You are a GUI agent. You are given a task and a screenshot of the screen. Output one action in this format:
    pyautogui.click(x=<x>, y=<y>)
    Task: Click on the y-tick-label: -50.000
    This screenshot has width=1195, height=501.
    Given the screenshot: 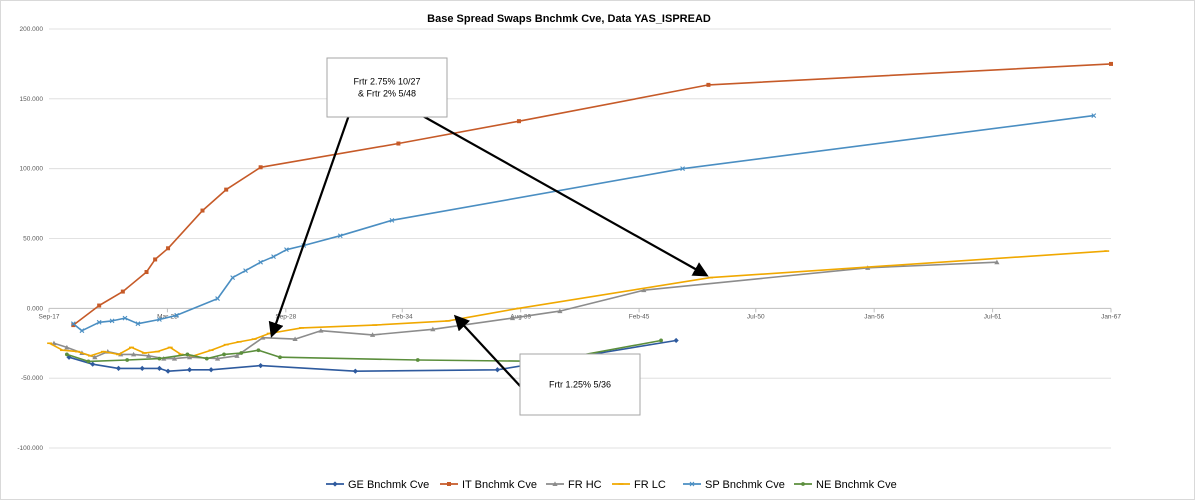 What is the action you would take?
    pyautogui.click(x=32, y=378)
    